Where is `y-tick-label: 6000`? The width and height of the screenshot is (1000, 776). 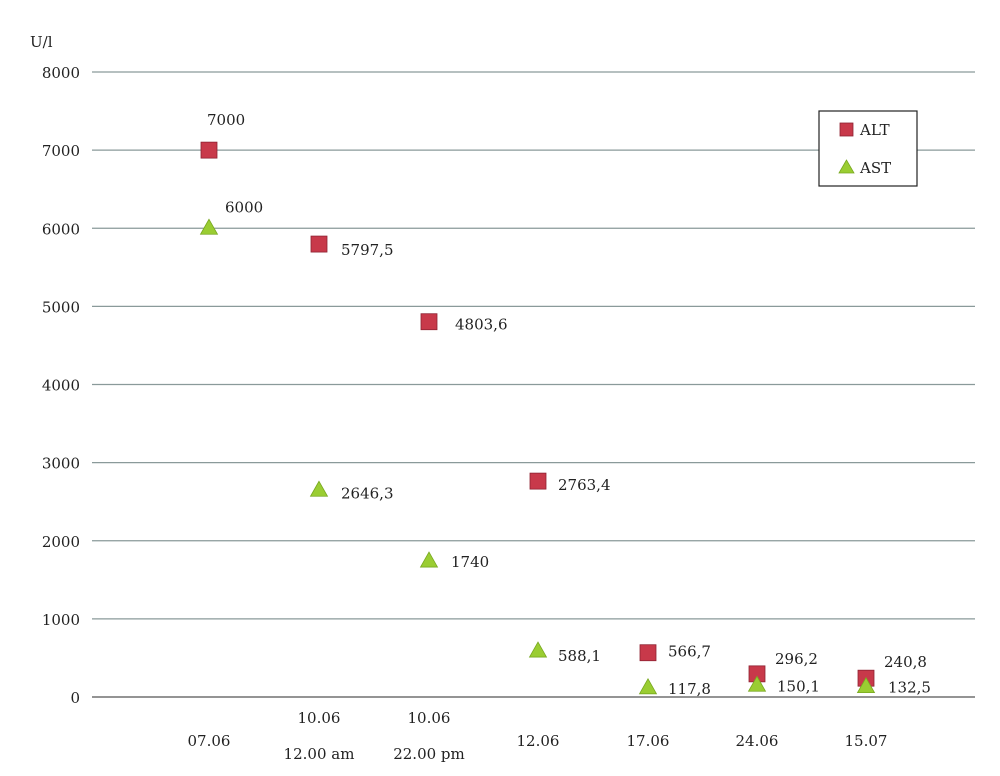
y-tick-label: 6000 is located at coordinates (61, 229).